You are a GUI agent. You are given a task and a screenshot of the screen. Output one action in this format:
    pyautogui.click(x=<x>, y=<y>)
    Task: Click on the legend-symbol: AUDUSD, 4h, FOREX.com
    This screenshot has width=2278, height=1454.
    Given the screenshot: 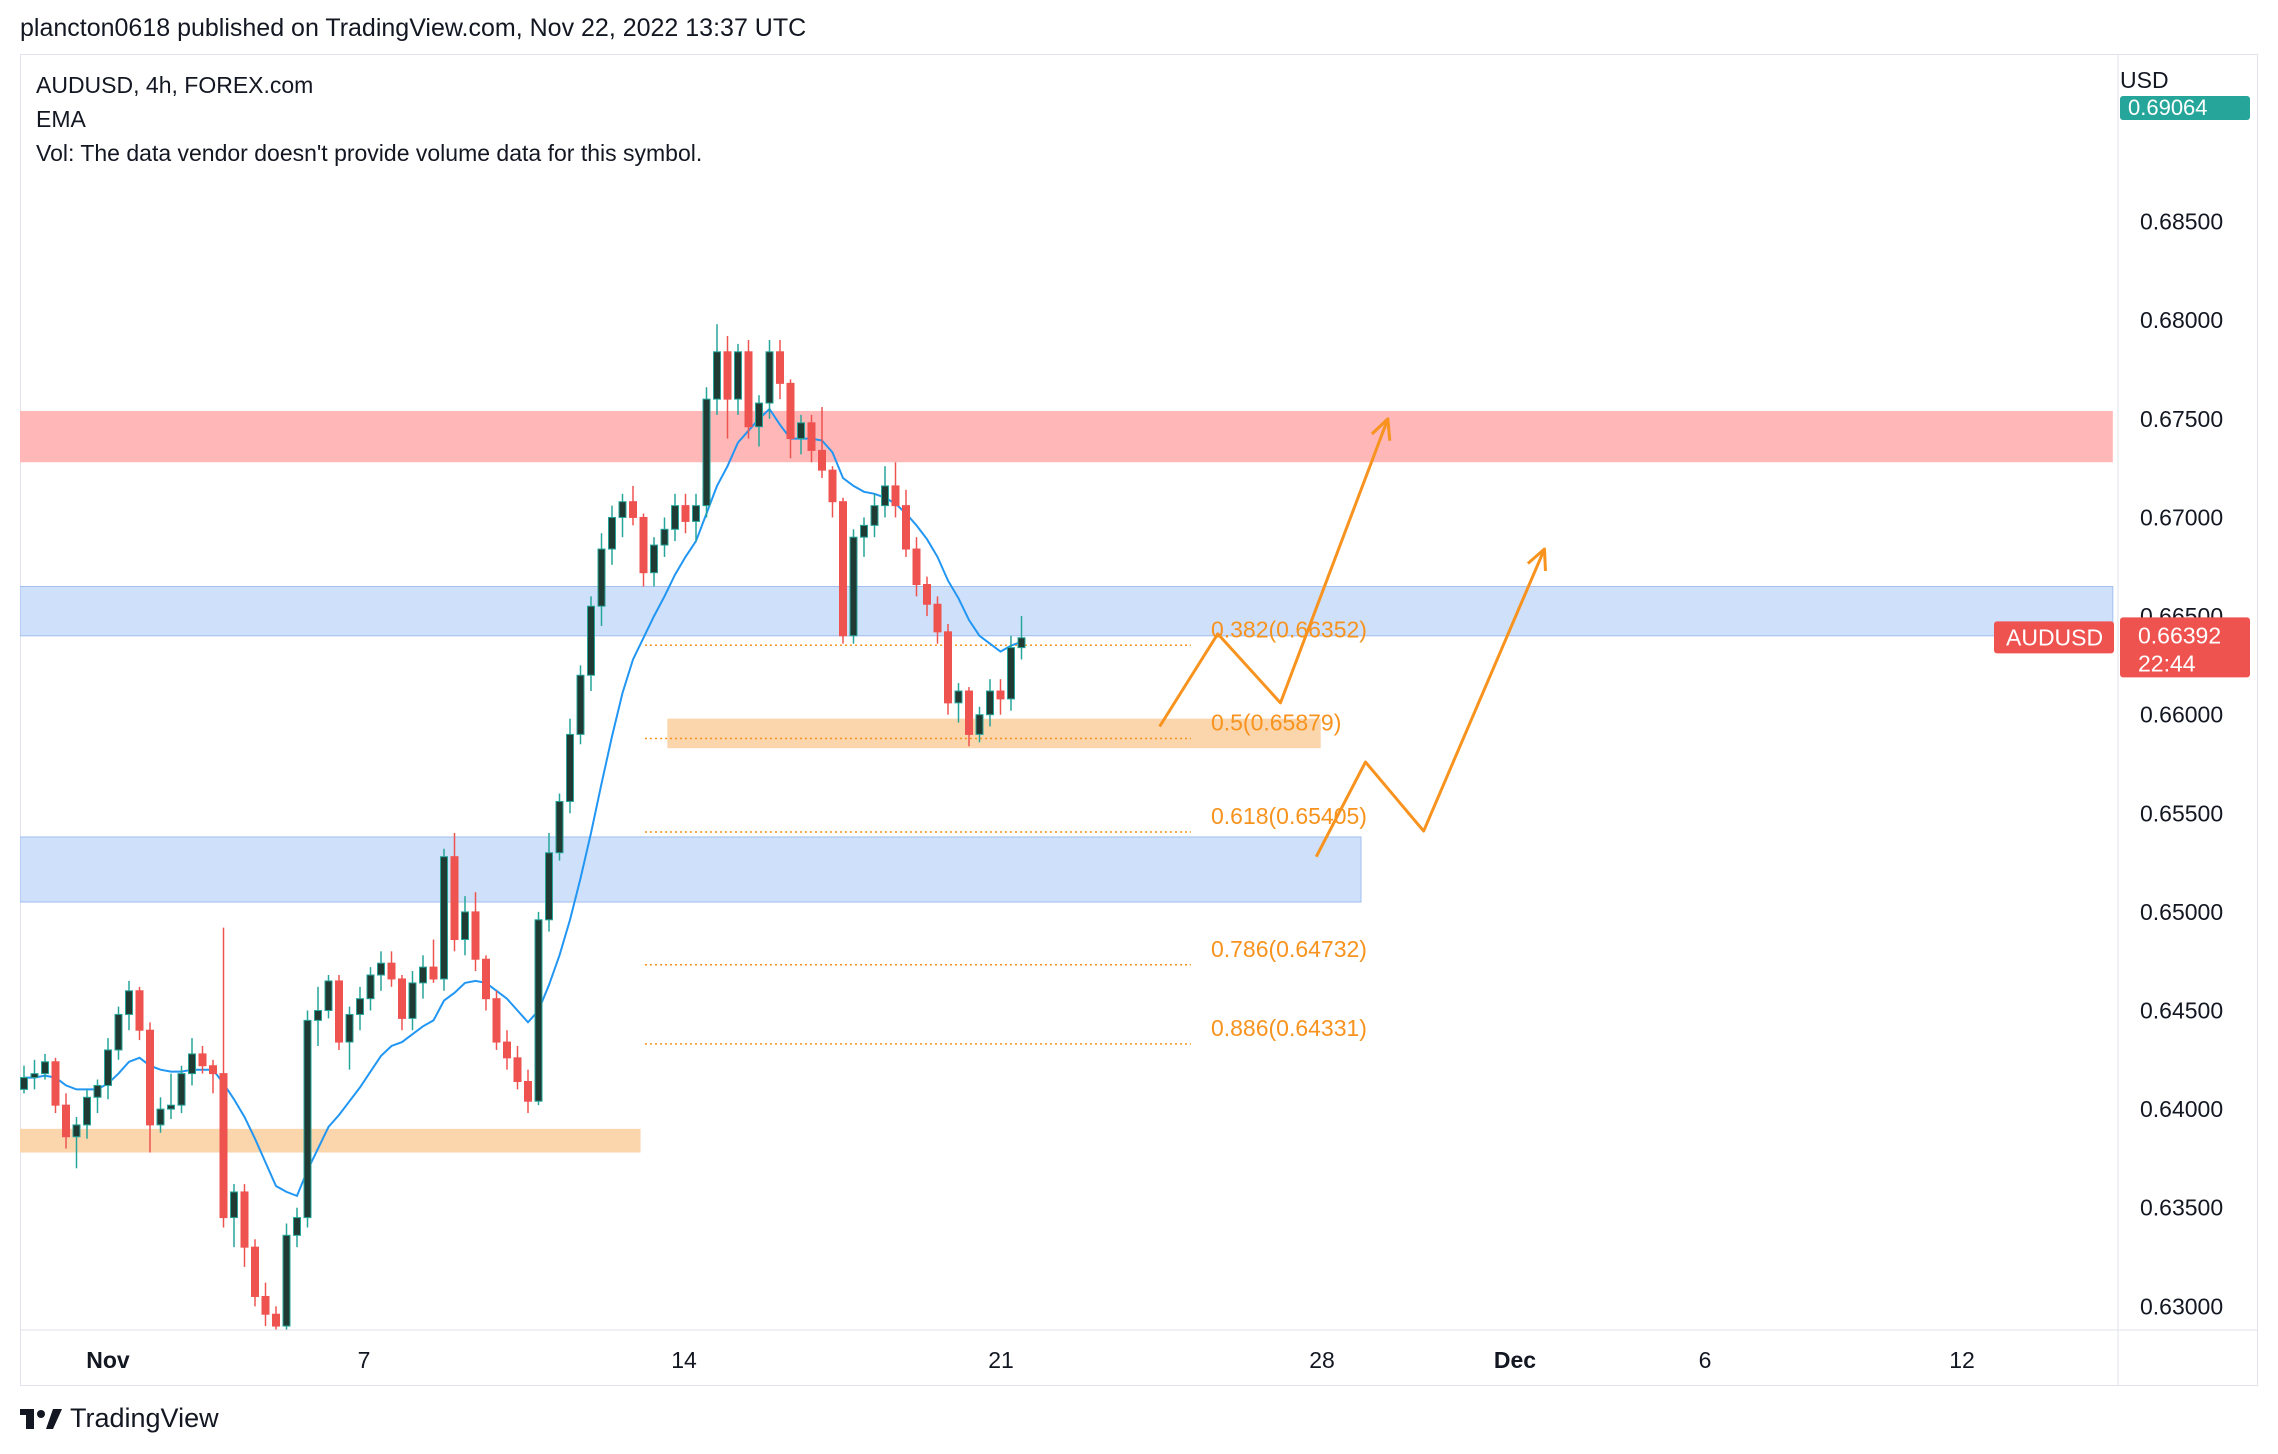 What is the action you would take?
    pyautogui.click(x=175, y=85)
    